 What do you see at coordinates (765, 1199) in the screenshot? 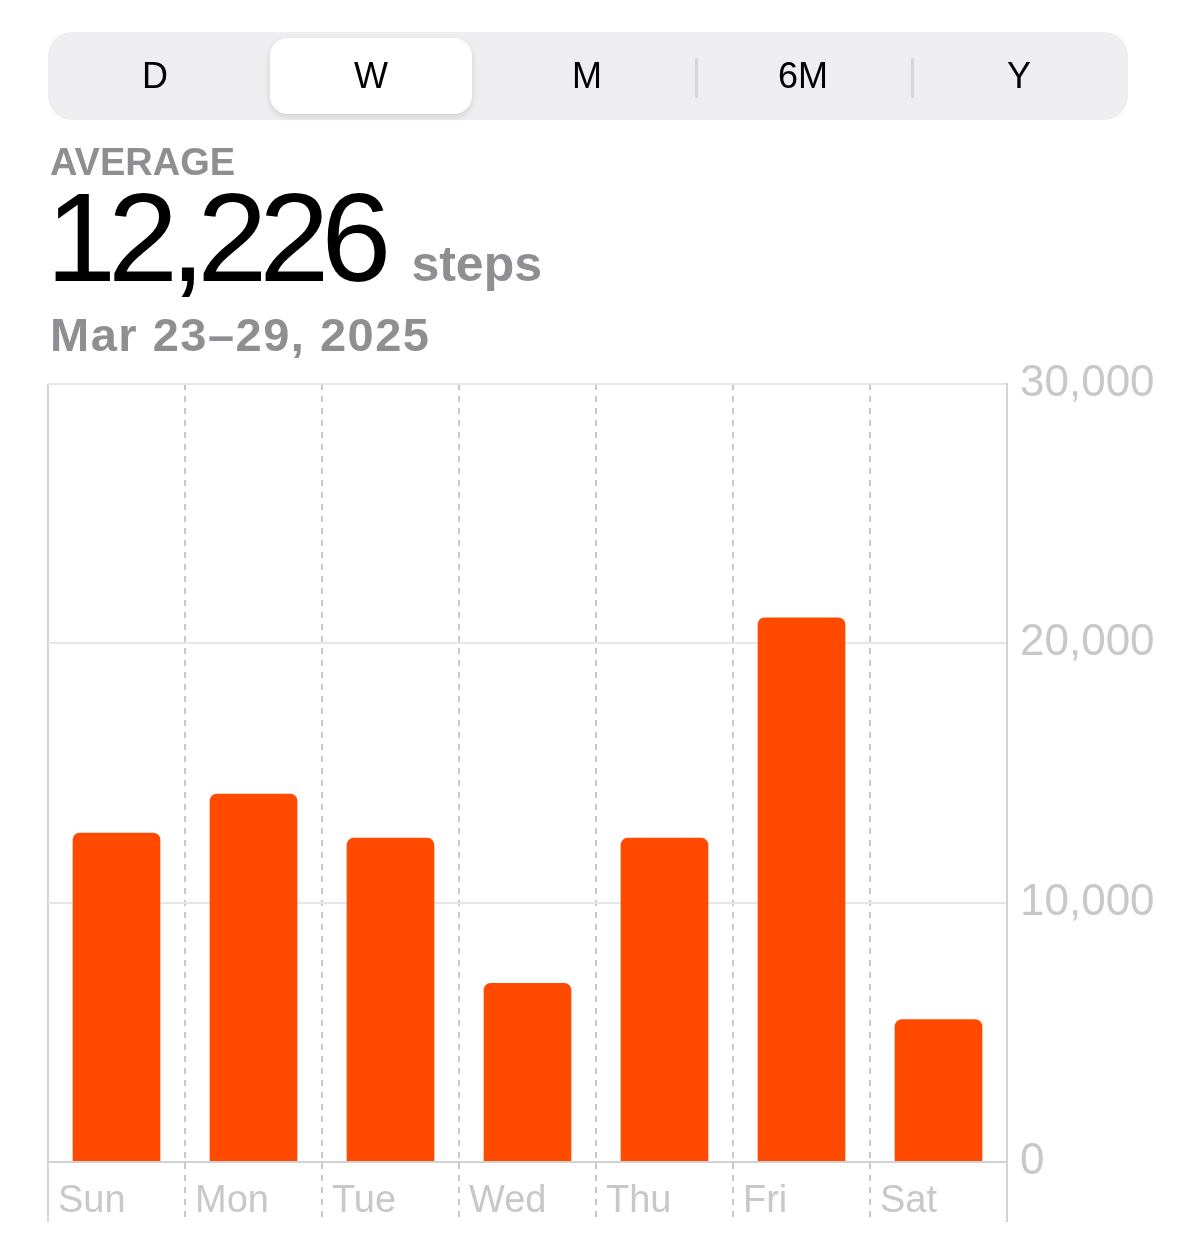
I see `x-tick-label: Fri` at bounding box center [765, 1199].